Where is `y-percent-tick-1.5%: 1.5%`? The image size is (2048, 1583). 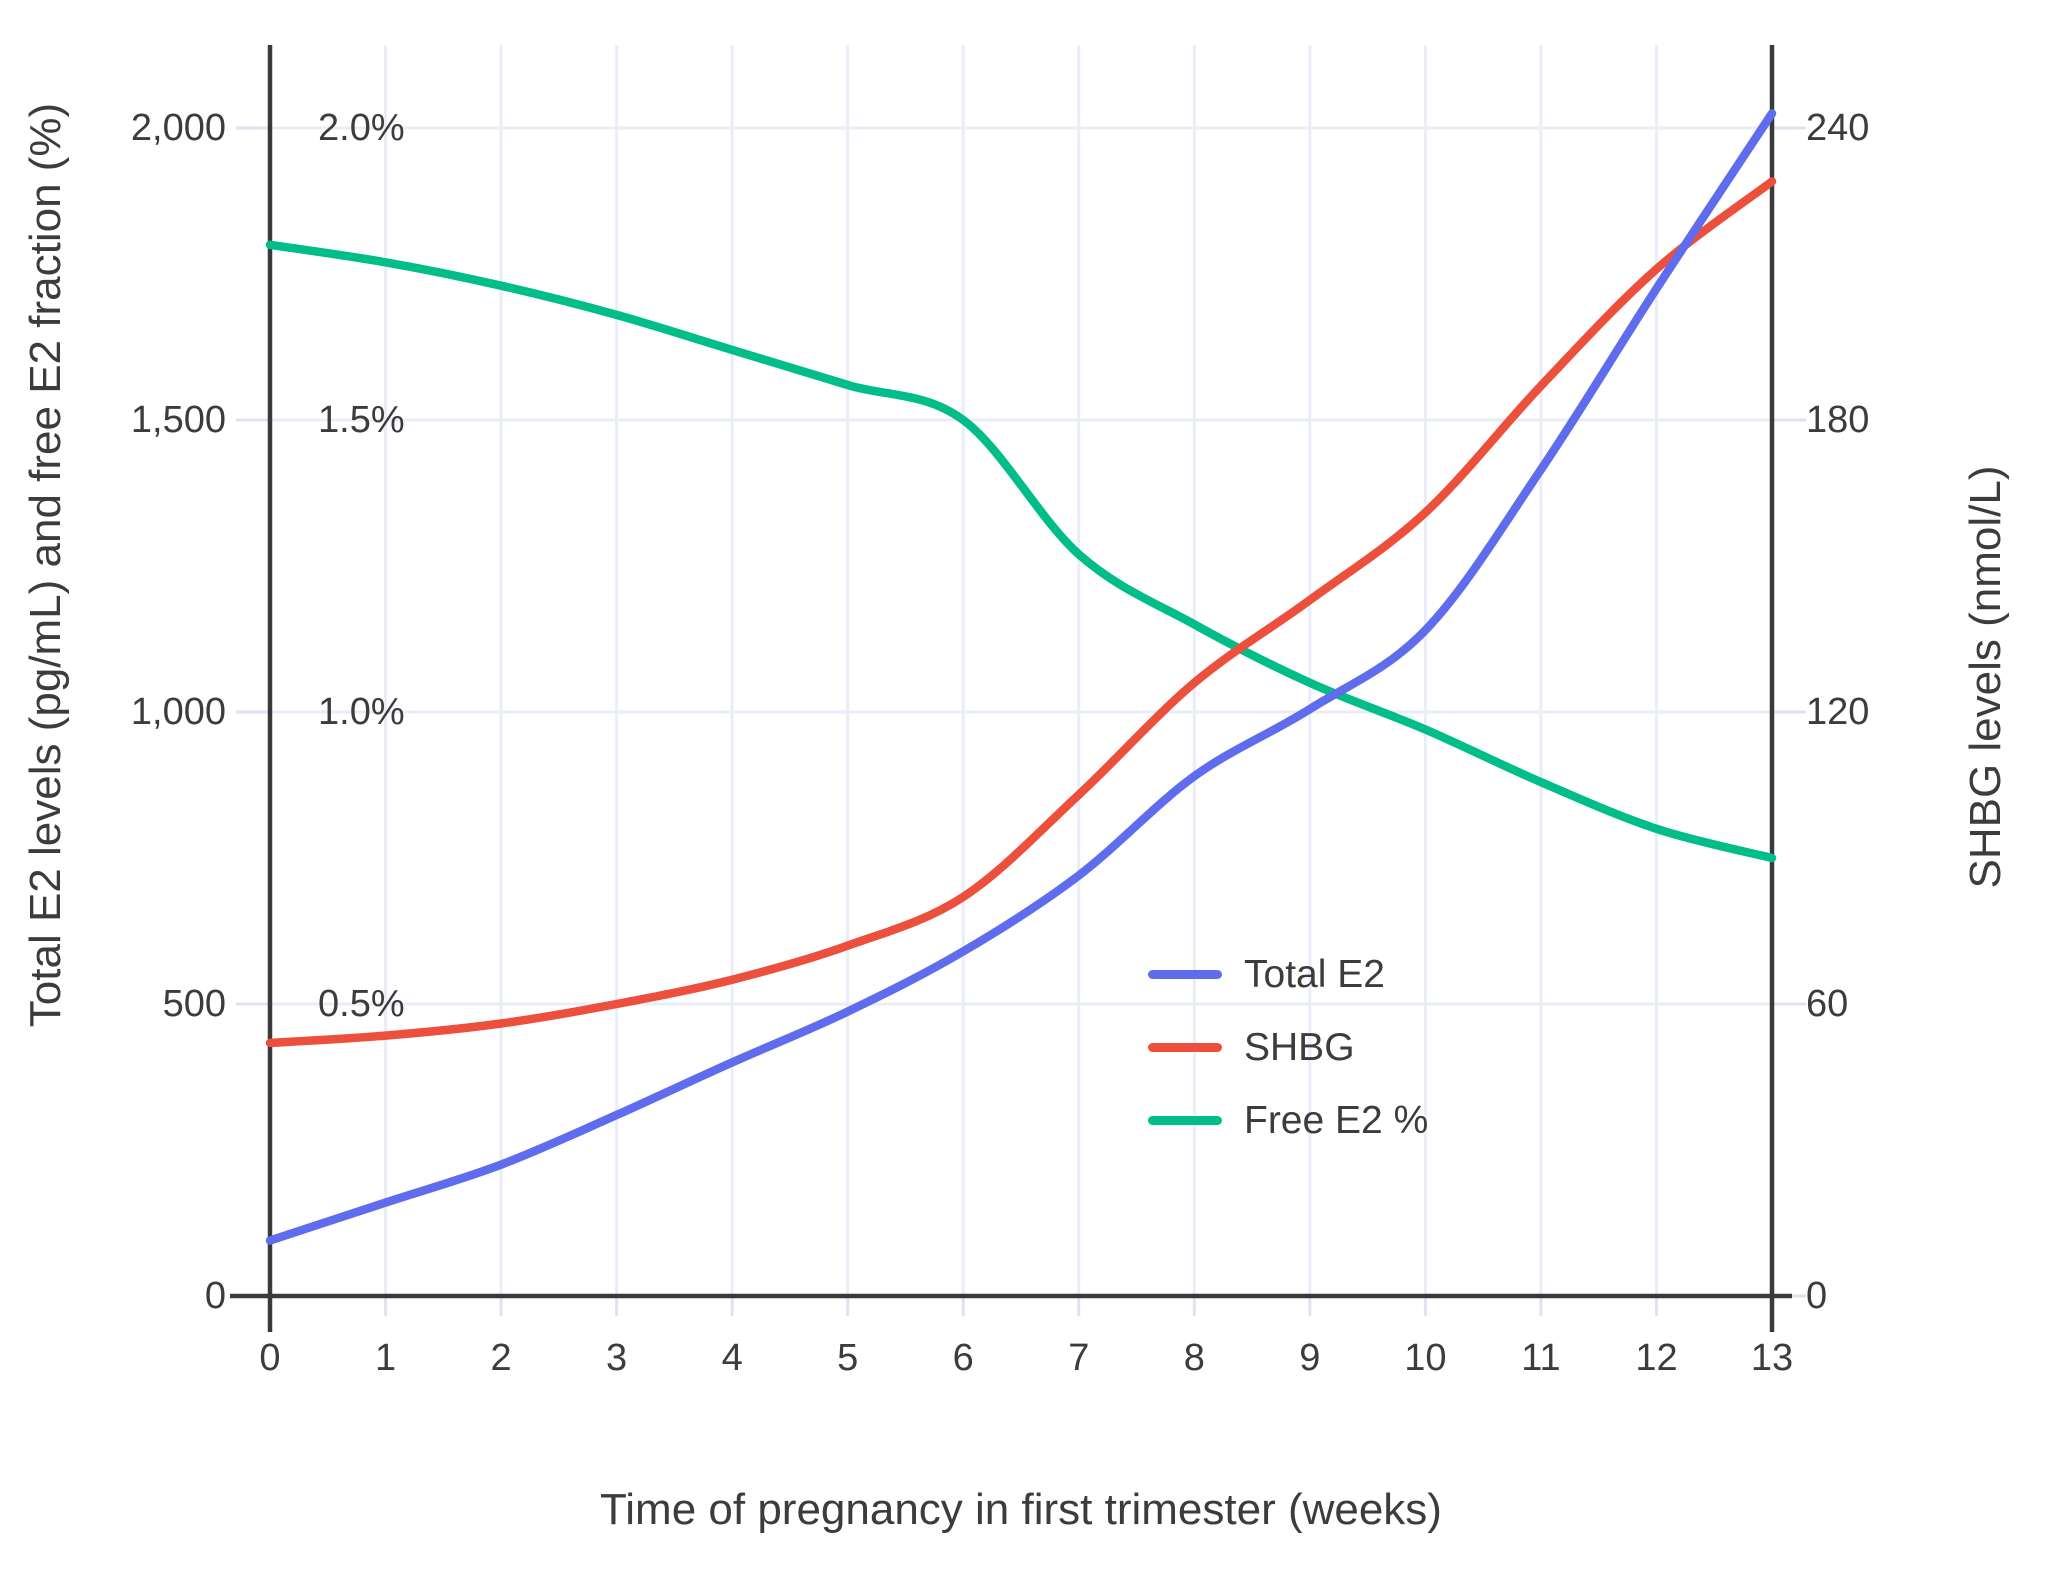 y-percent-tick-1.5%: 1.5% is located at coordinates (361, 420).